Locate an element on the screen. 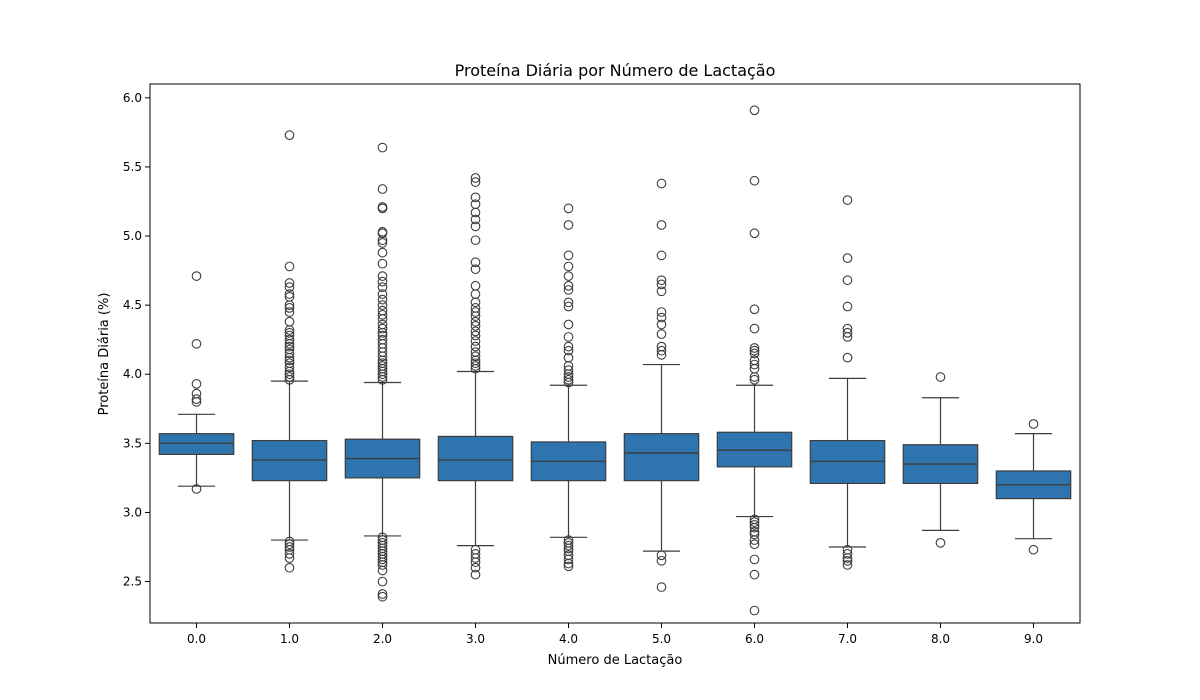  y-tick-label: 5.0 is located at coordinates (132, 236).